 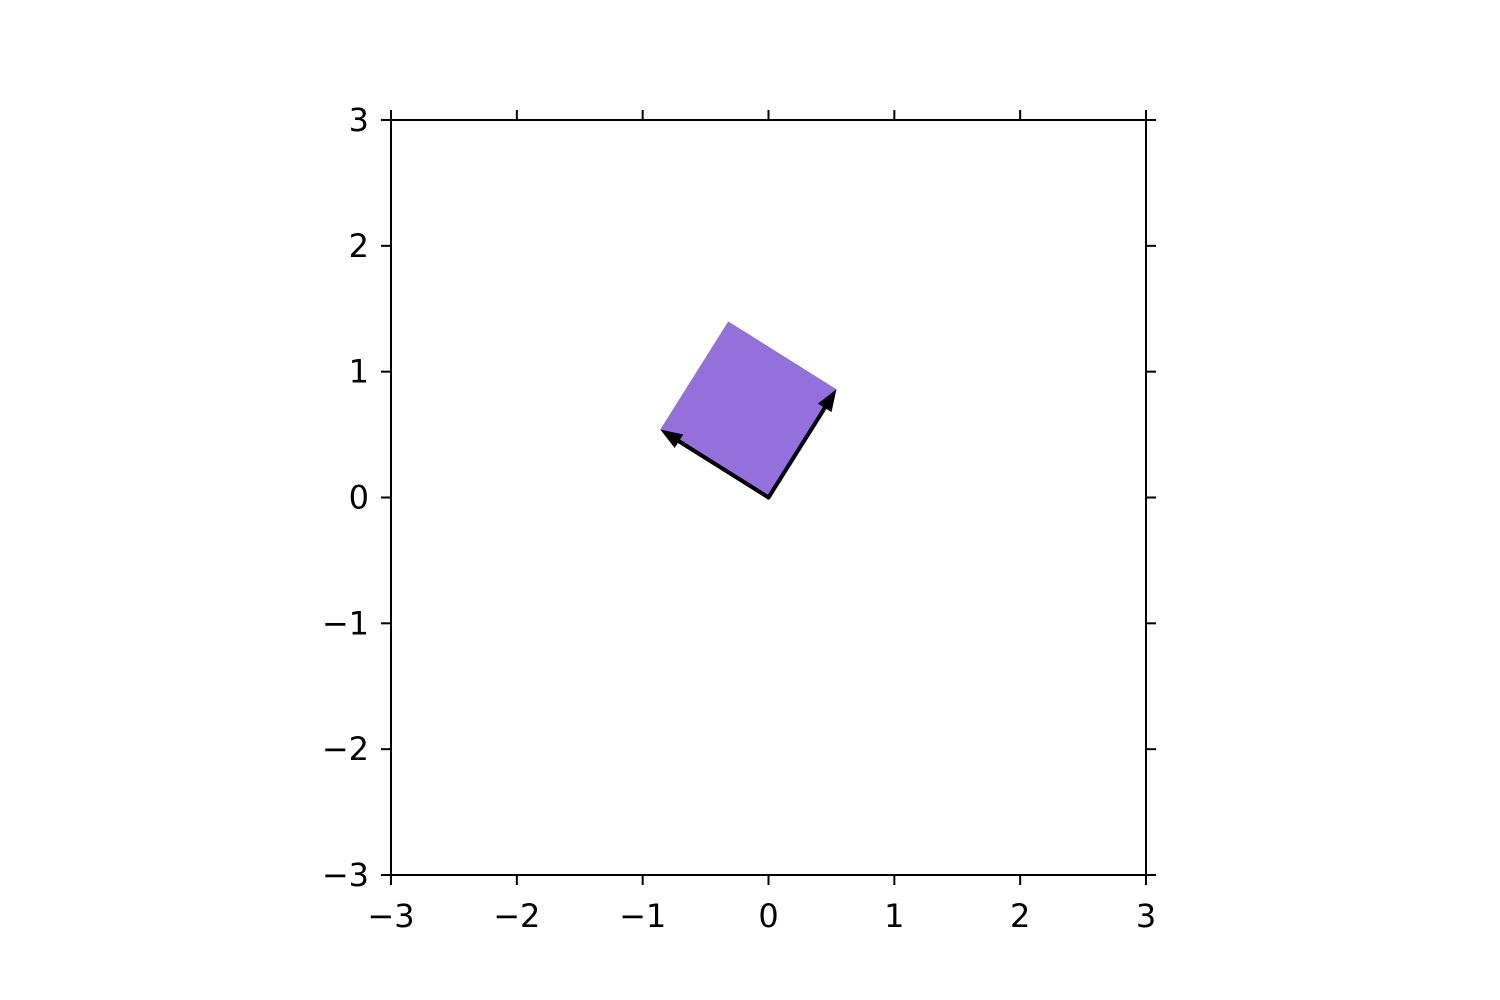 I want to click on x-tick-label: −2, so click(x=516, y=916).